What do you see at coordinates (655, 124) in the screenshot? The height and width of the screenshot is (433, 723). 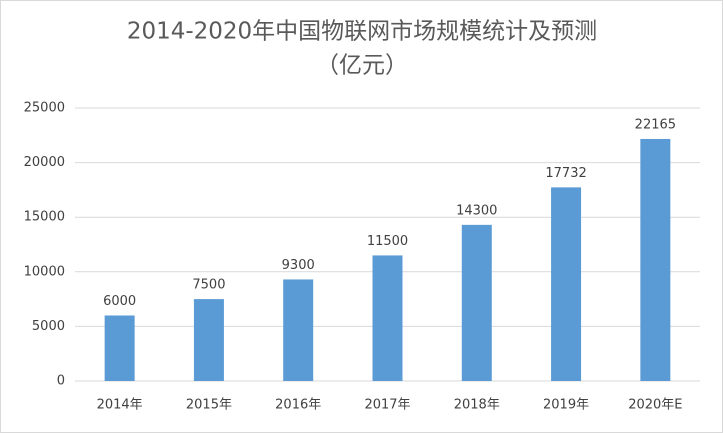 I see `value-label: 22165` at bounding box center [655, 124].